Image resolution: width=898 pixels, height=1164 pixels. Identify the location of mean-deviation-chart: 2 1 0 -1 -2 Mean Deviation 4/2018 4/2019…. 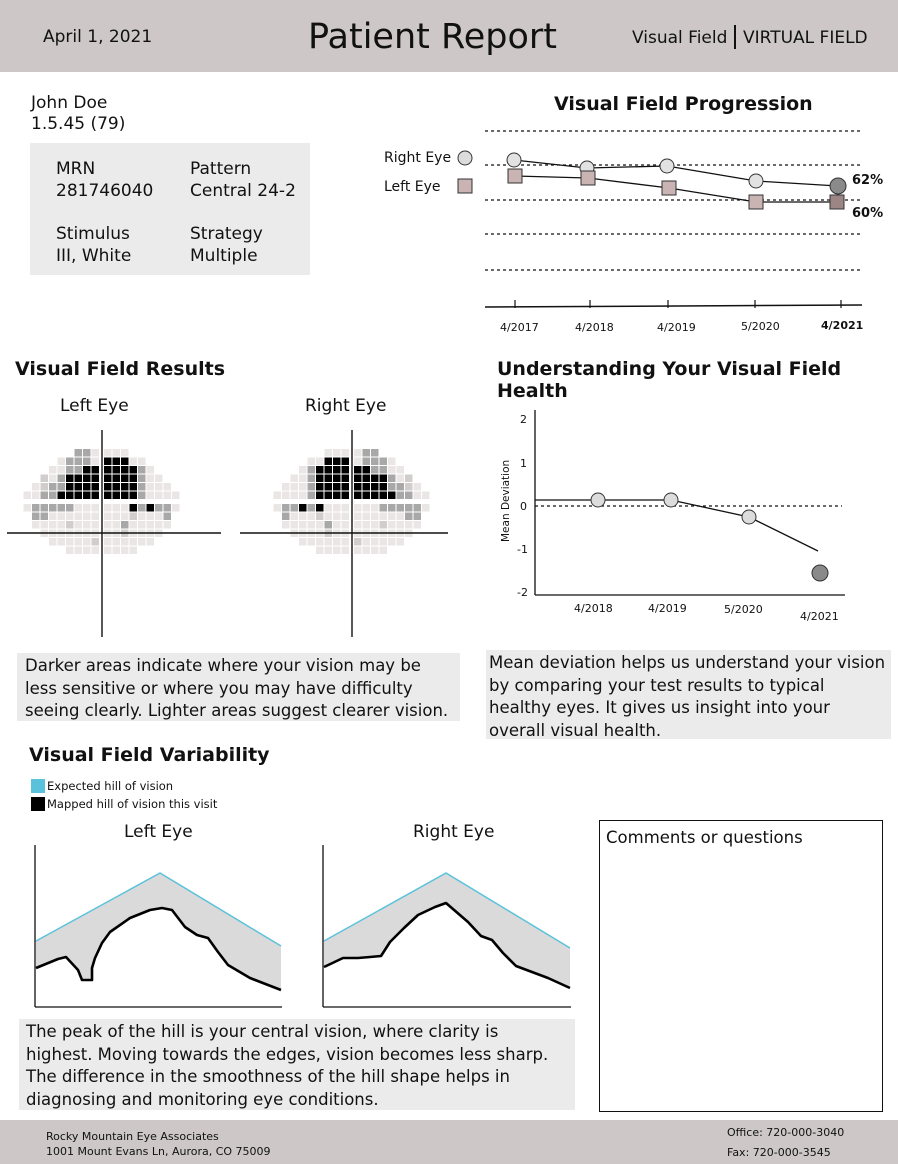
(672, 516).